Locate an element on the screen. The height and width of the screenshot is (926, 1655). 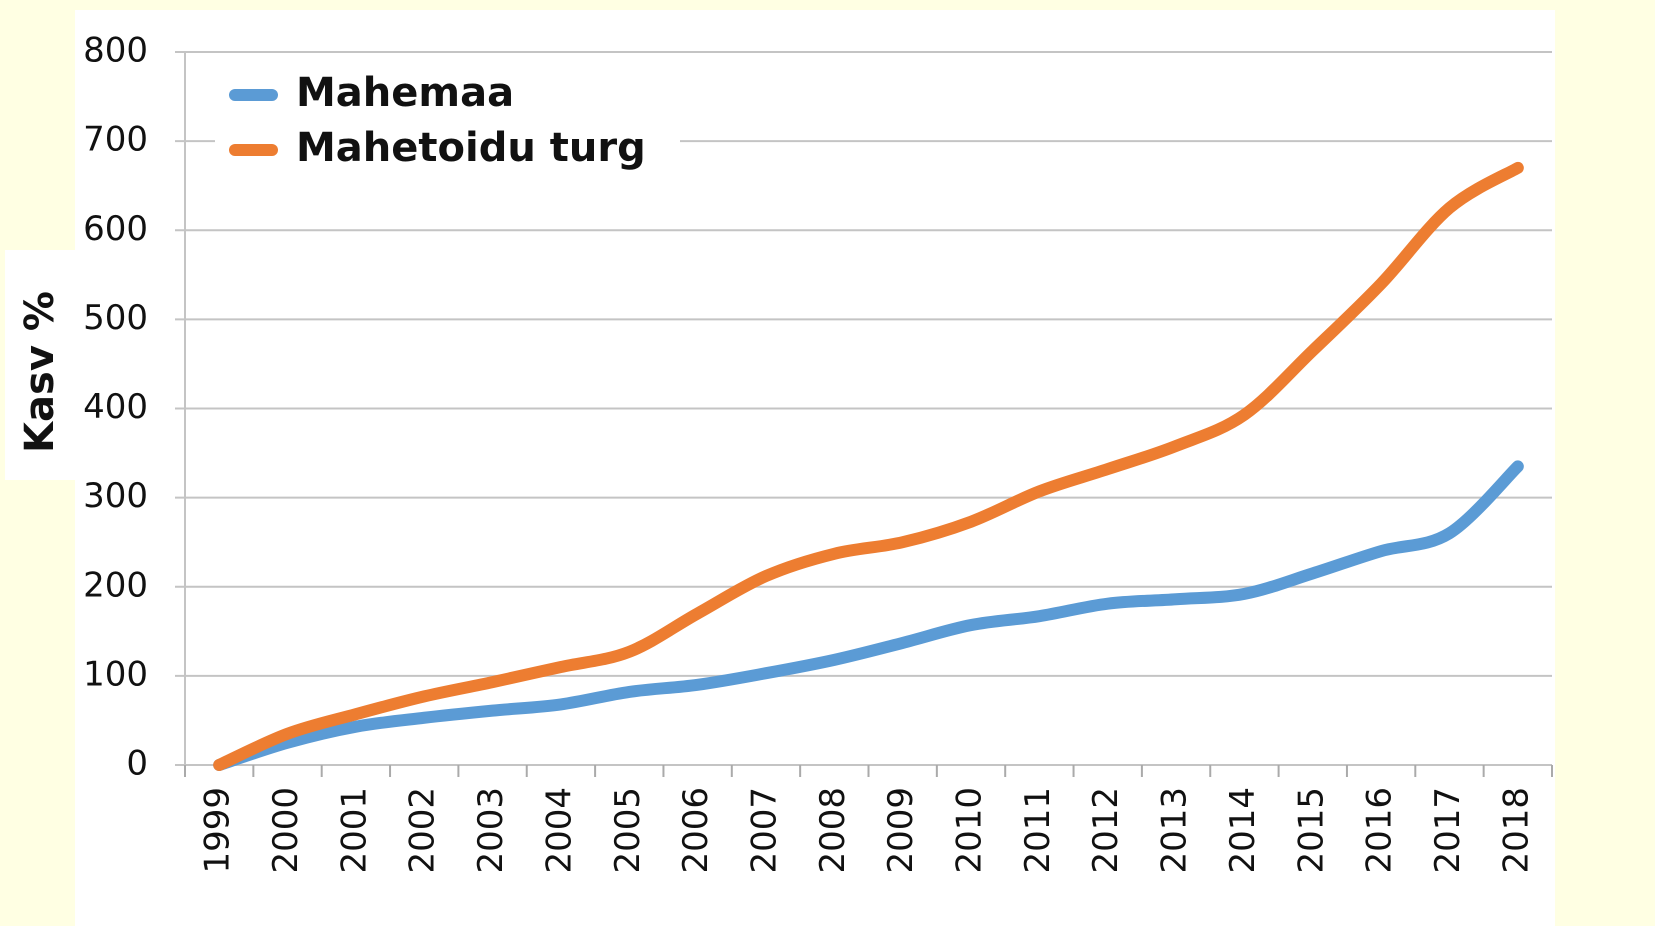
y-tick-label: 100 is located at coordinates (115, 674).